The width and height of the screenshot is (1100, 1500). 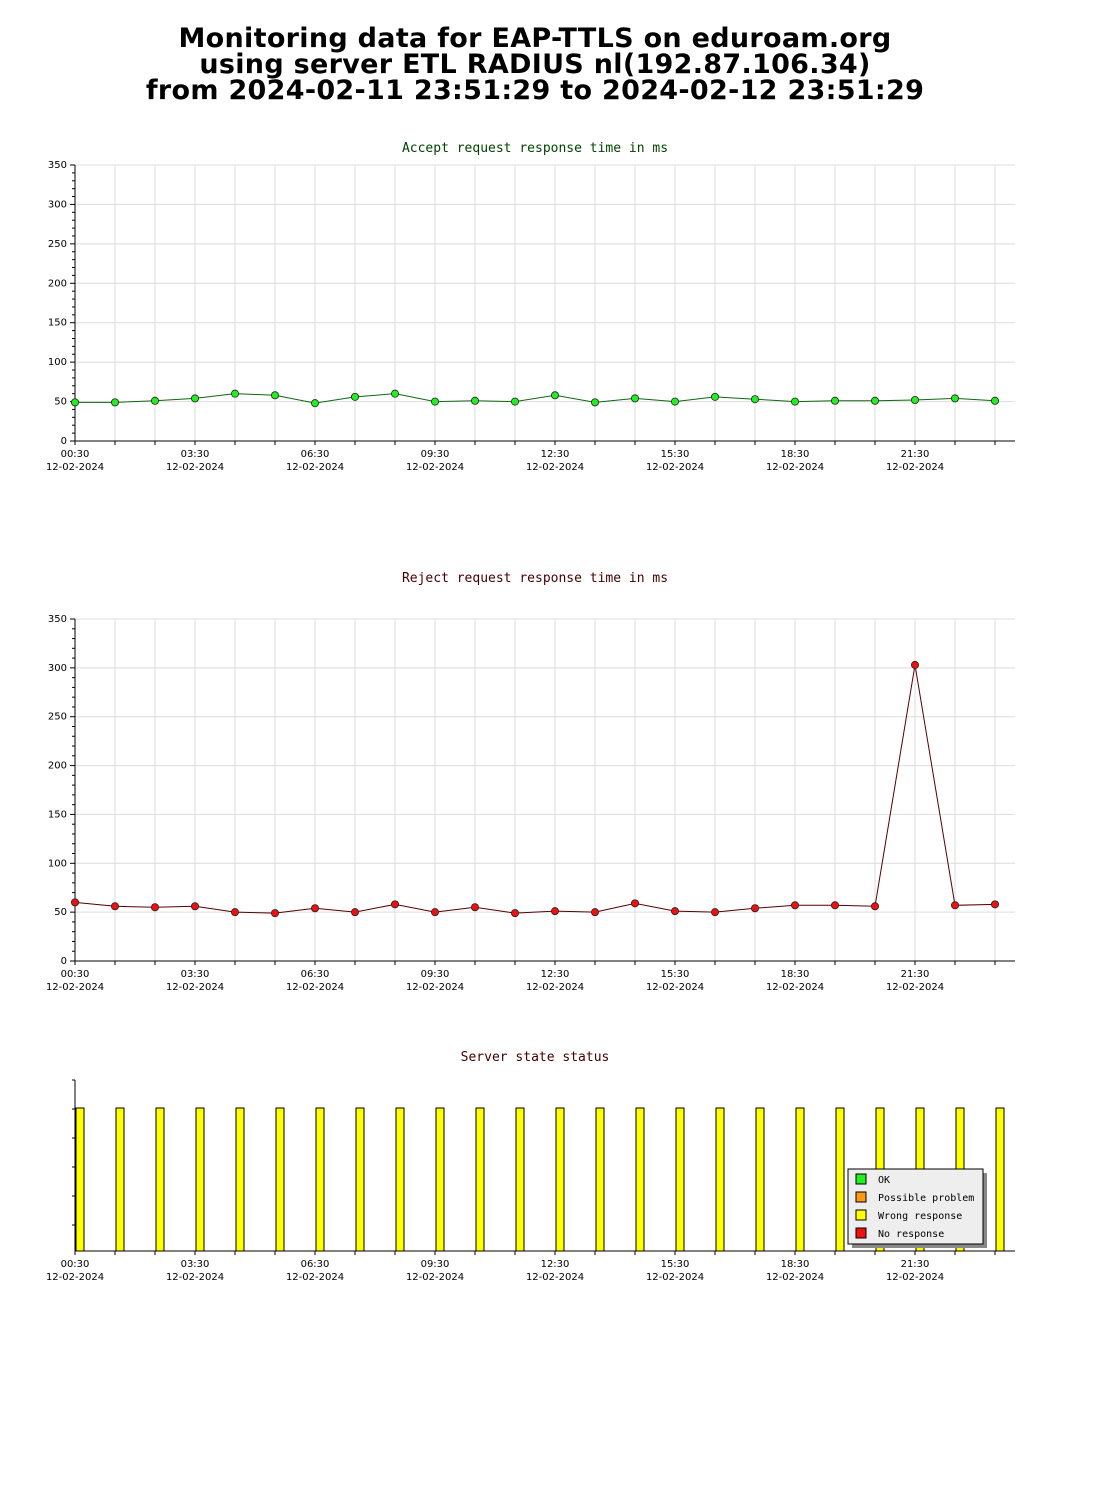 I want to click on reject-chart-title: Reject request response time in ms, so click(x=535, y=578).